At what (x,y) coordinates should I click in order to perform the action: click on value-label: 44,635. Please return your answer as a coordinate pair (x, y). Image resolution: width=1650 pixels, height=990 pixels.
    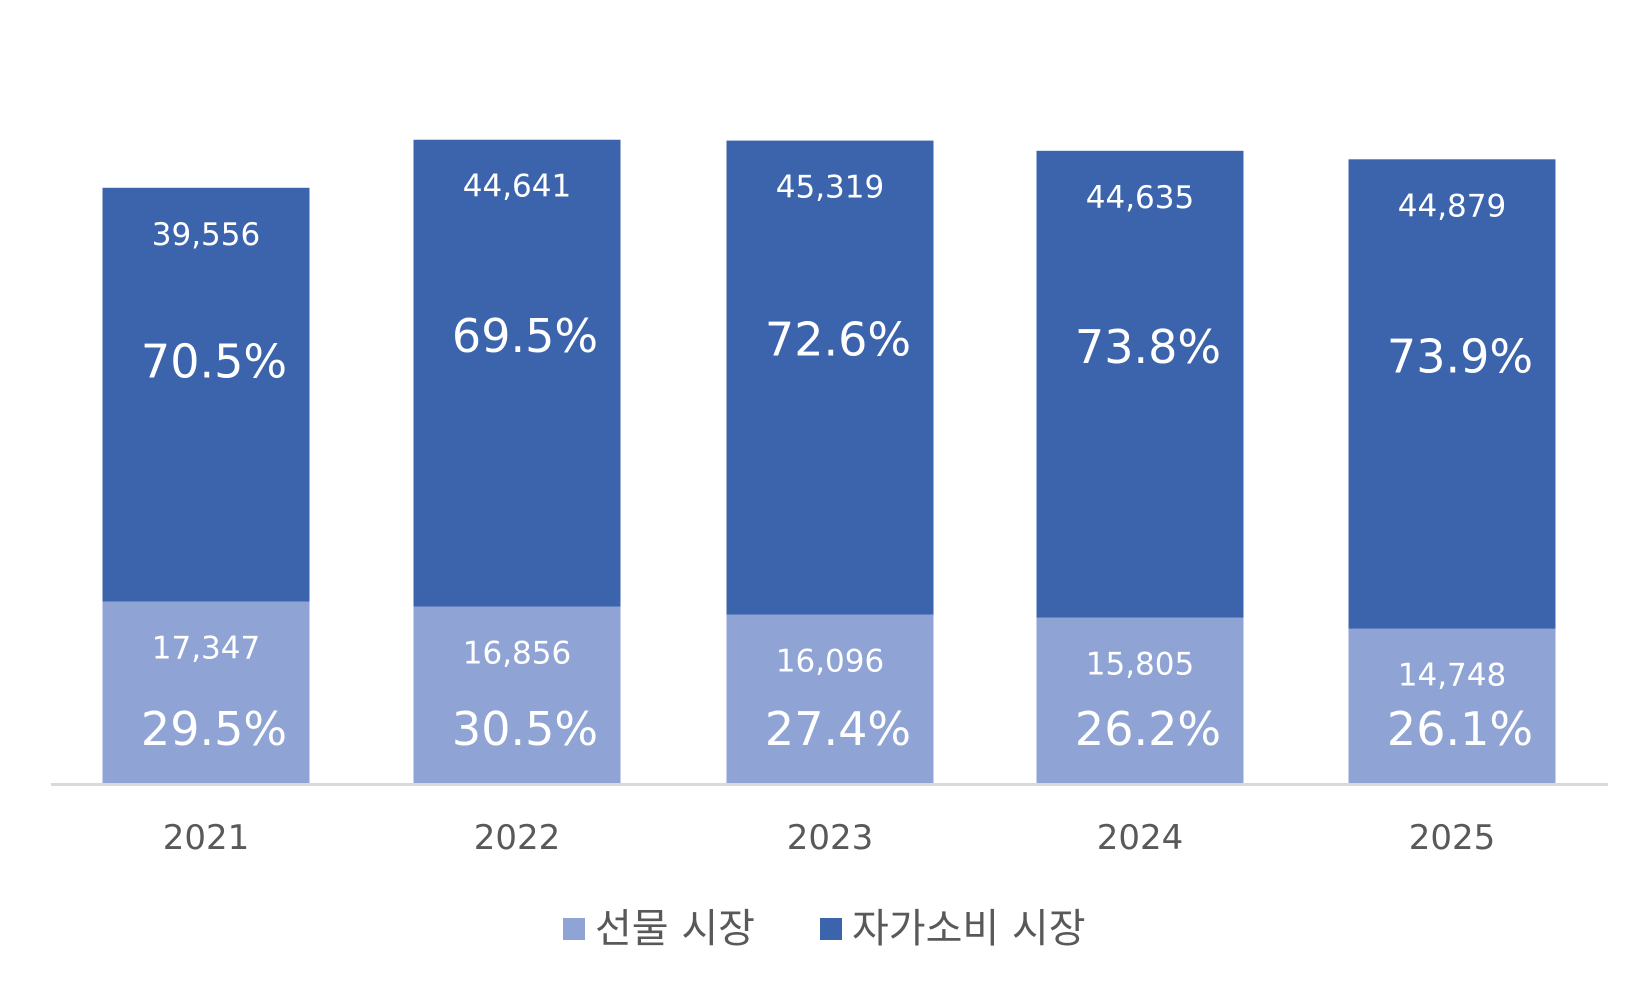
    Looking at the image, I should click on (1140, 198).